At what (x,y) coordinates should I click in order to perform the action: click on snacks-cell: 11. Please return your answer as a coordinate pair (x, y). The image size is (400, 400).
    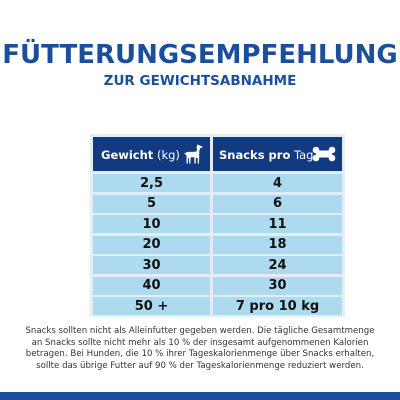
    Looking at the image, I should click on (277, 224).